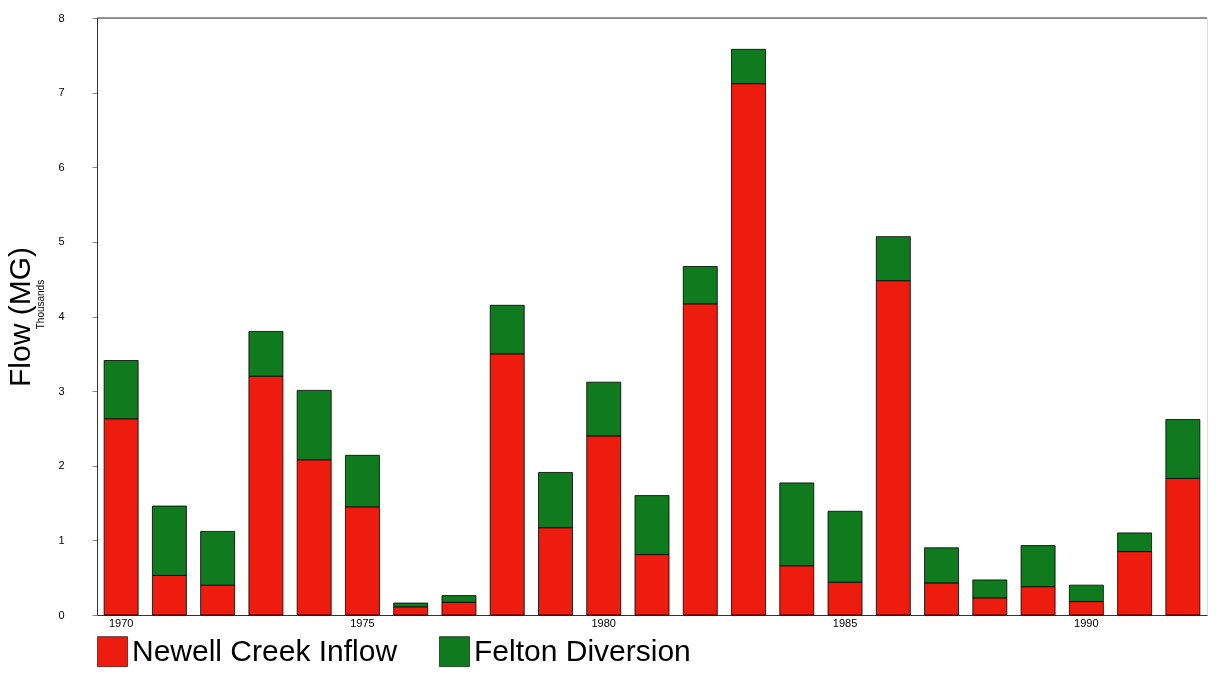 The image size is (1230, 675). What do you see at coordinates (411, 611) in the screenshot?
I see `bar` at bounding box center [411, 611].